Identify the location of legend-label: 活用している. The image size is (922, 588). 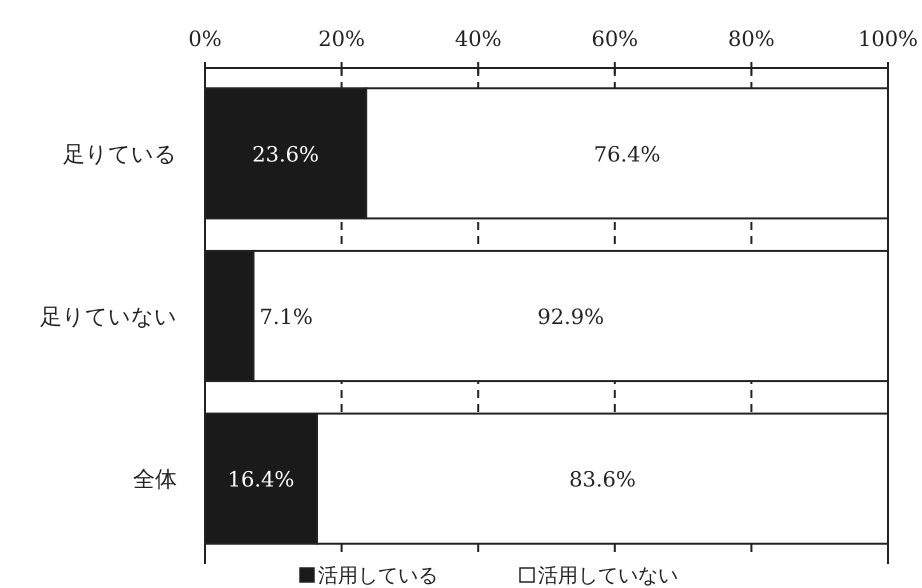
(378, 575).